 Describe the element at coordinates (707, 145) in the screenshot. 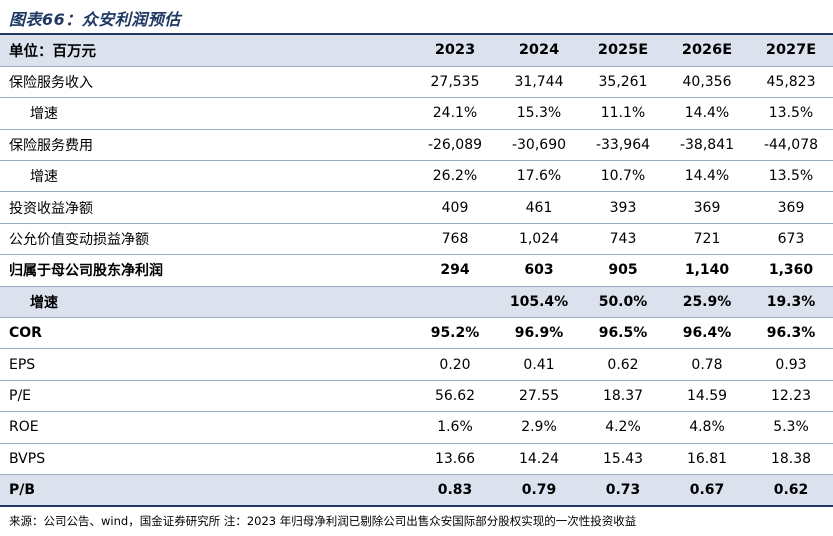

I see `table-cell: -38,841` at that location.